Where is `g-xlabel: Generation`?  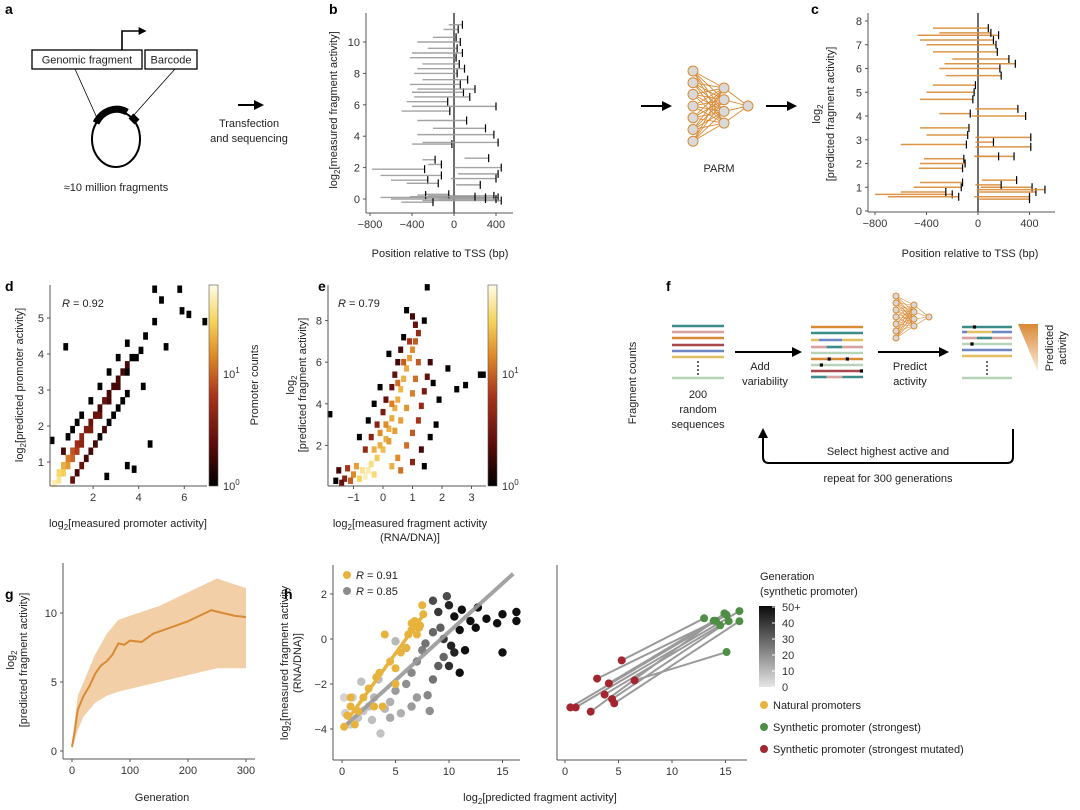 g-xlabel: Generation is located at coordinates (162, 798).